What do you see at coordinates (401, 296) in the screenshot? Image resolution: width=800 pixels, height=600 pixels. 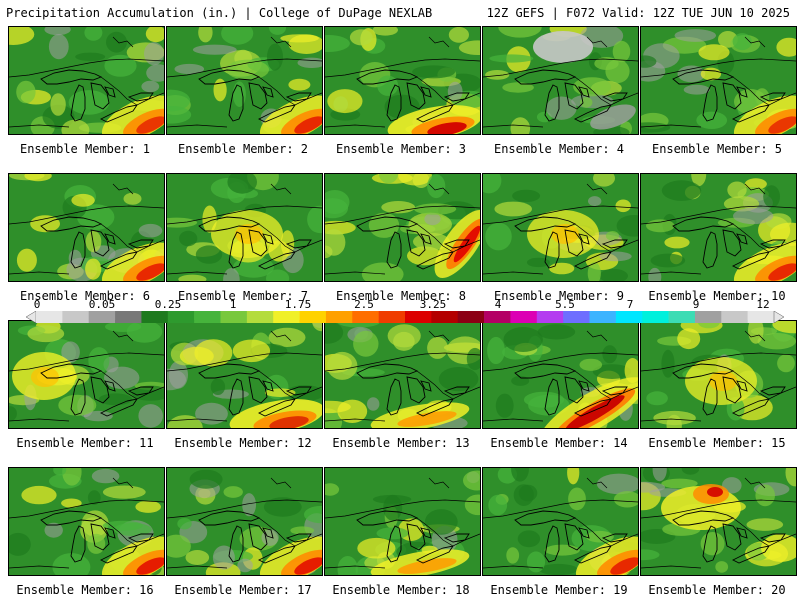 I see `member-caption: Ensemble Member: 8` at bounding box center [401, 296].